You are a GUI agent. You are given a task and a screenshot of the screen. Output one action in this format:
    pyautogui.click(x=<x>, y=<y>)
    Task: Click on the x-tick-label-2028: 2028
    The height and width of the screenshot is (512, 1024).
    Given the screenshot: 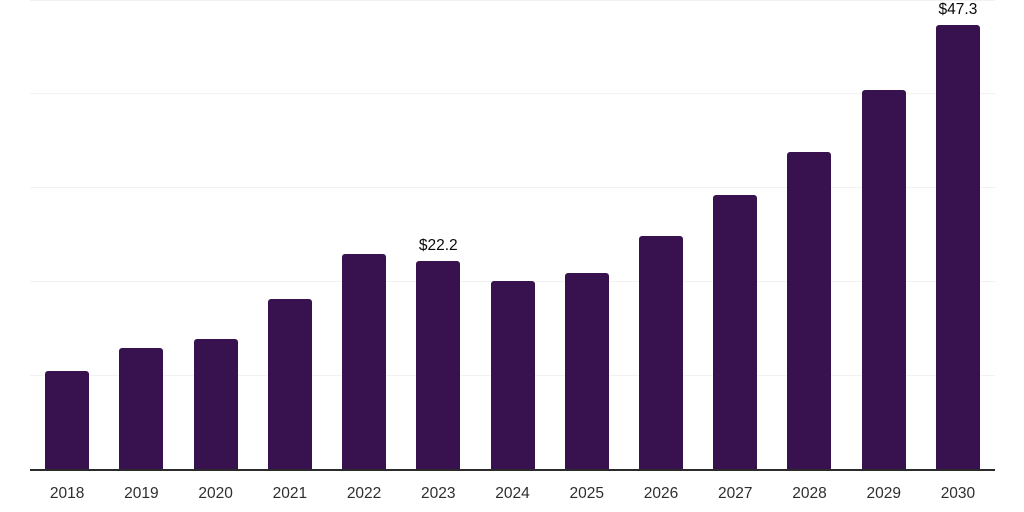 What is the action you would take?
    pyautogui.click(x=809, y=493)
    